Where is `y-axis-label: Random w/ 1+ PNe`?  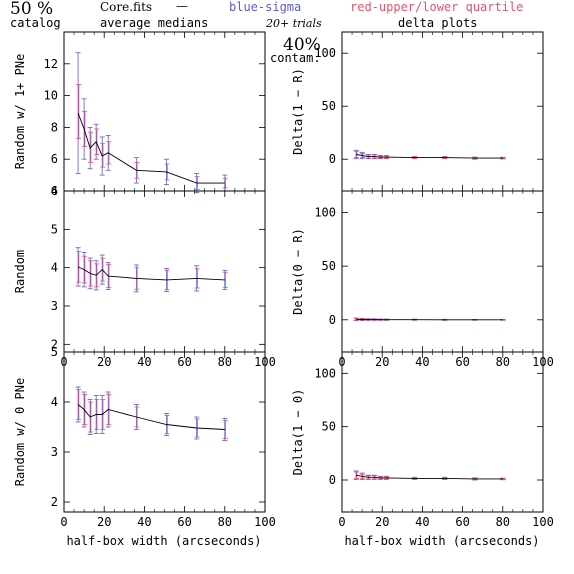 y-axis-label: Random w/ 1+ PNe is located at coordinates (20, 112).